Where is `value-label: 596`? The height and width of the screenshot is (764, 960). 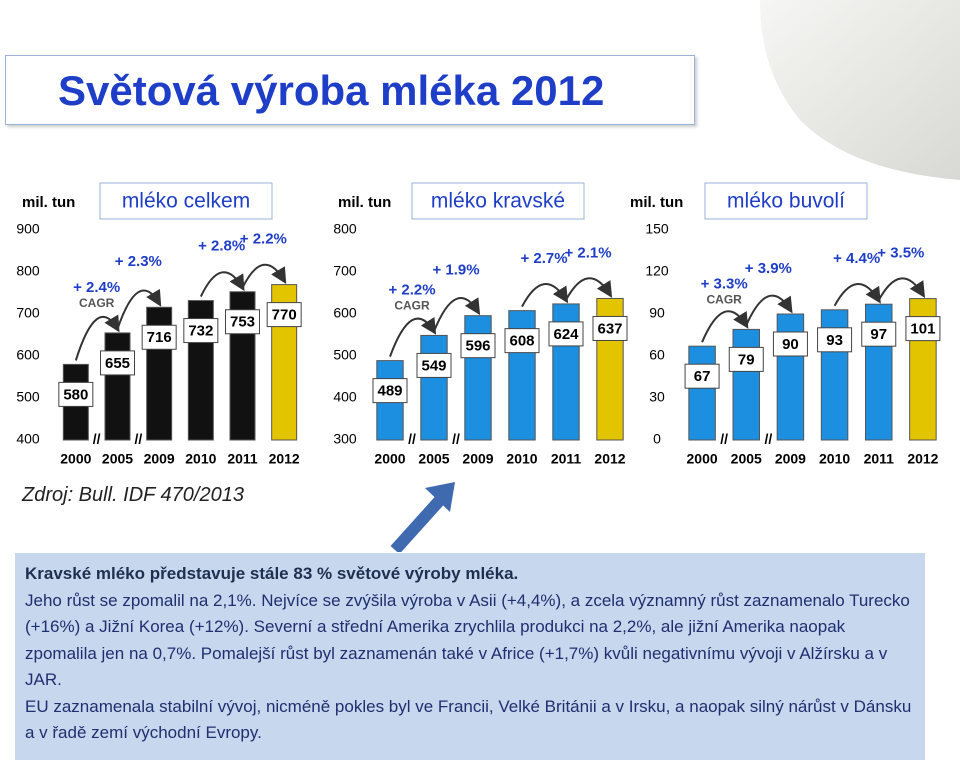
value-label: 596 is located at coordinates (477, 346).